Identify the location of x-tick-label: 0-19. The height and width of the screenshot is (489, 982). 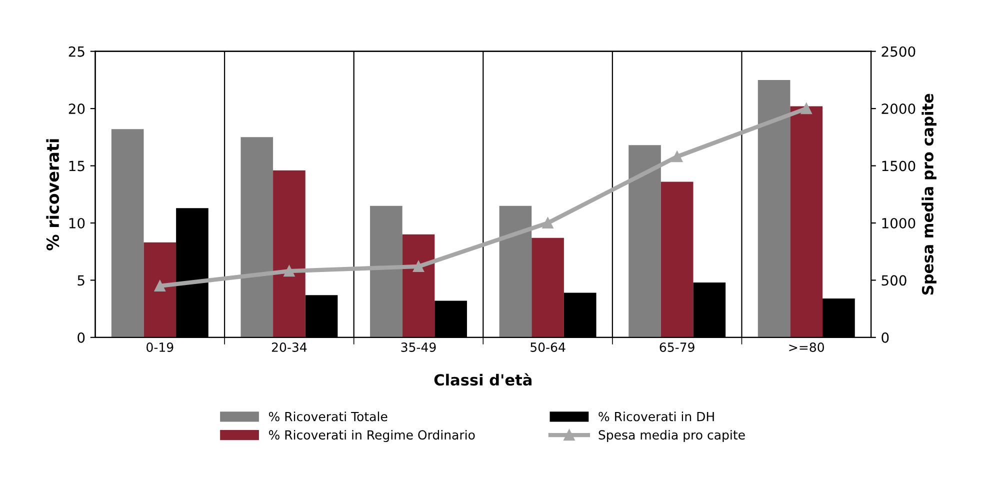
(160, 347).